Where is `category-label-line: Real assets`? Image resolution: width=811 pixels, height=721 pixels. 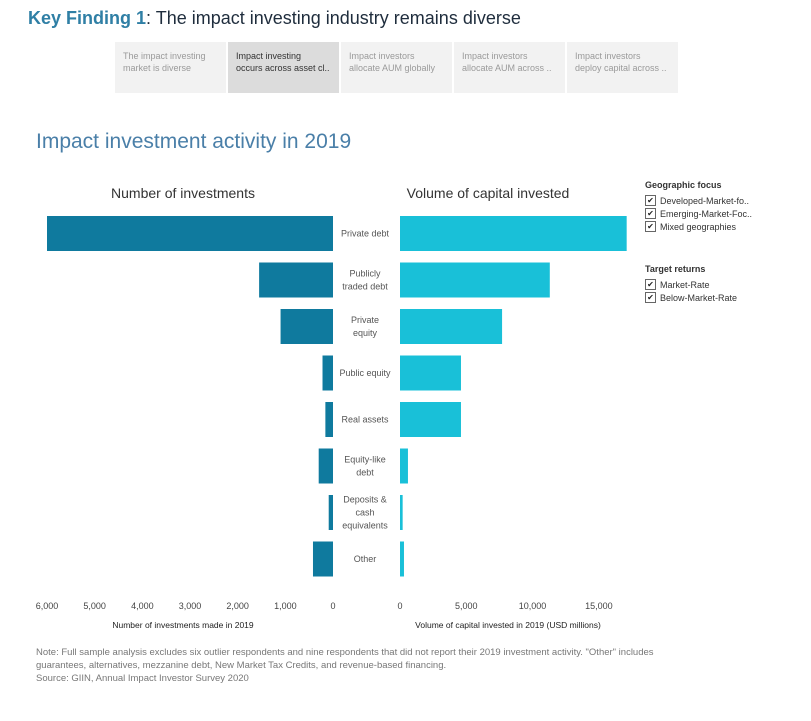
category-label-line: Real assets is located at coordinates (365, 420).